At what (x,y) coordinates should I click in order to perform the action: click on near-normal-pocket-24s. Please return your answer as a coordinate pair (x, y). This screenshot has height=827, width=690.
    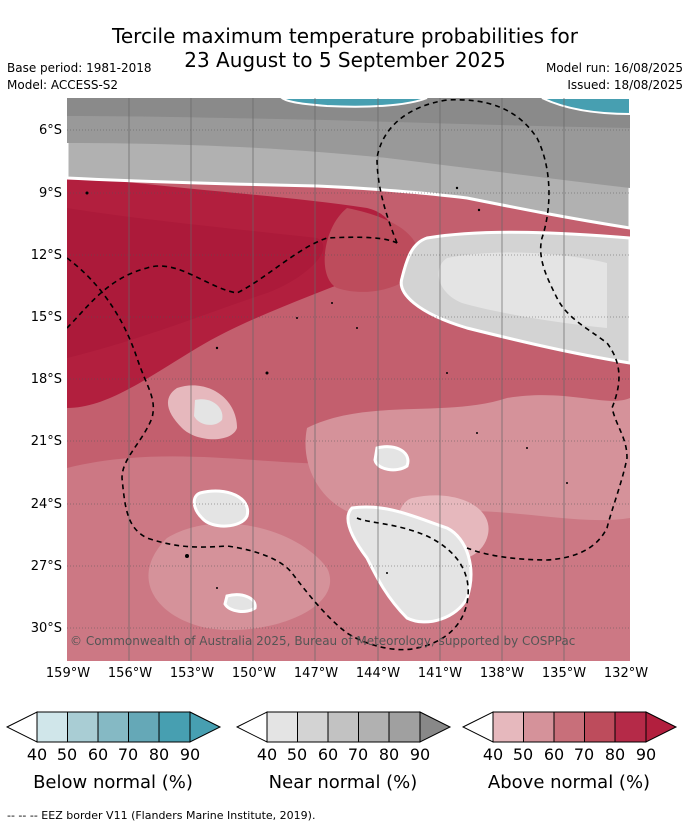
    Looking at the image, I should click on (221, 508).